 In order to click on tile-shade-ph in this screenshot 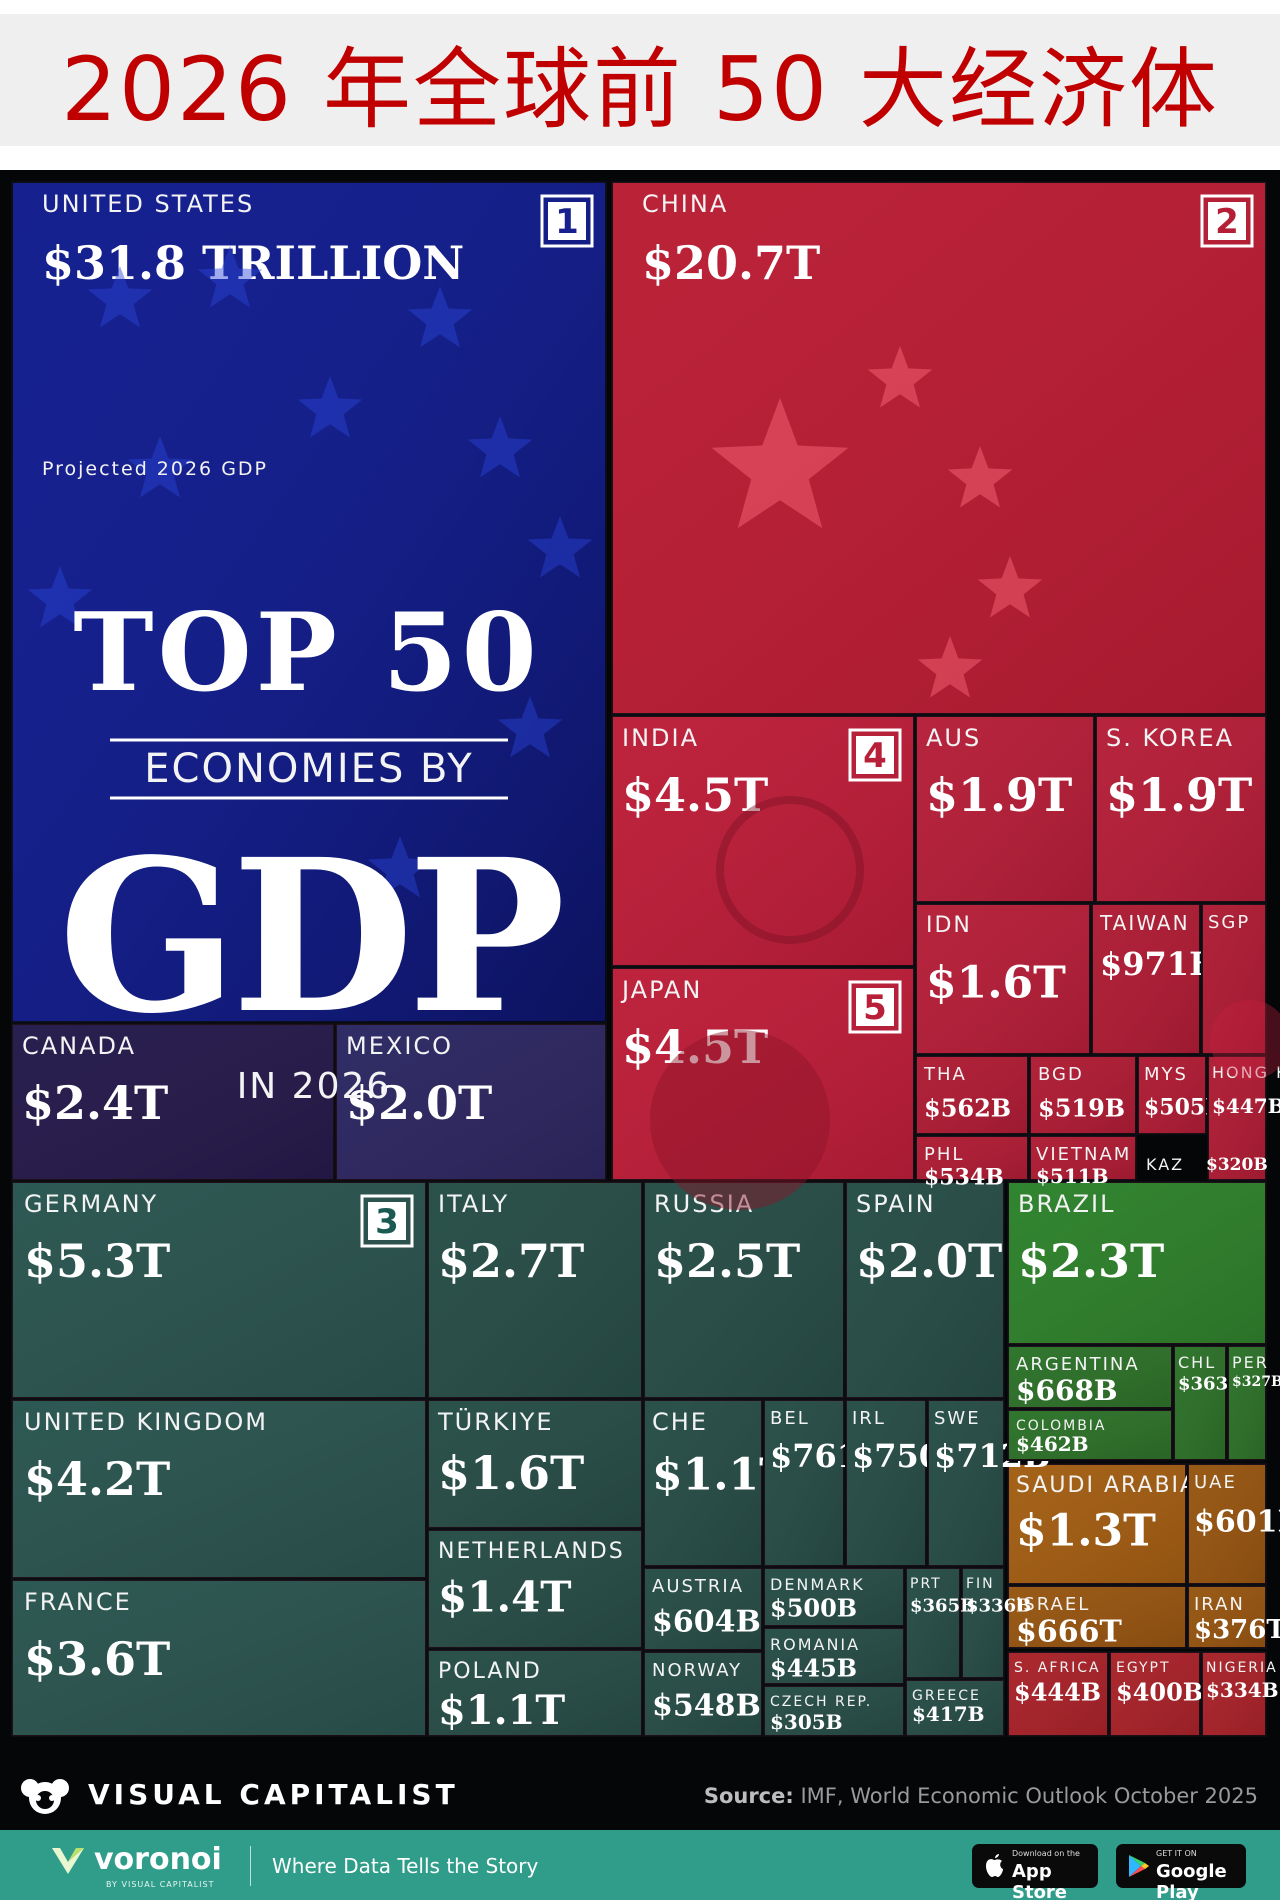, I will do `click(972, 1158)`.